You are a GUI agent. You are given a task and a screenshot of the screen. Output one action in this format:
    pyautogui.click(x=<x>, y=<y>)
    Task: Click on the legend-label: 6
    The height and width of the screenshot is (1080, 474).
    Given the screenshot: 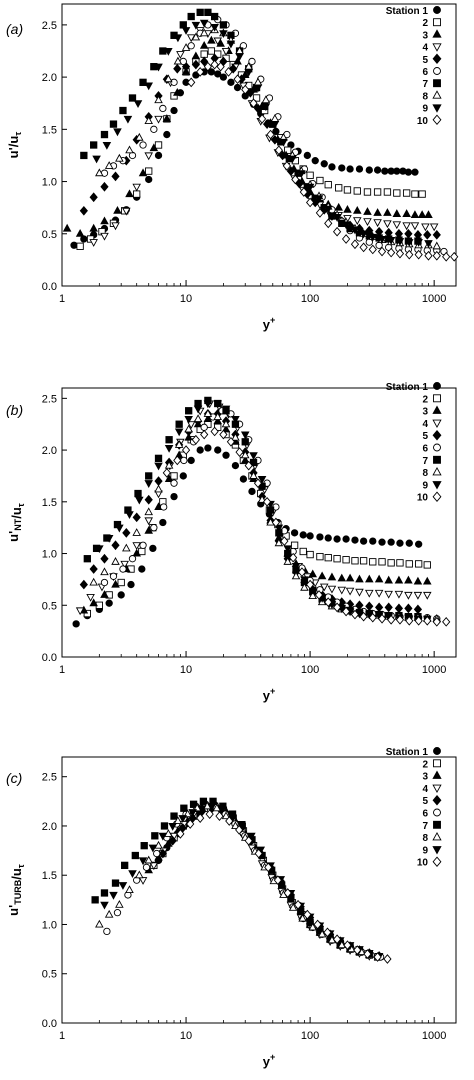 What is the action you would take?
    pyautogui.click(x=425, y=449)
    